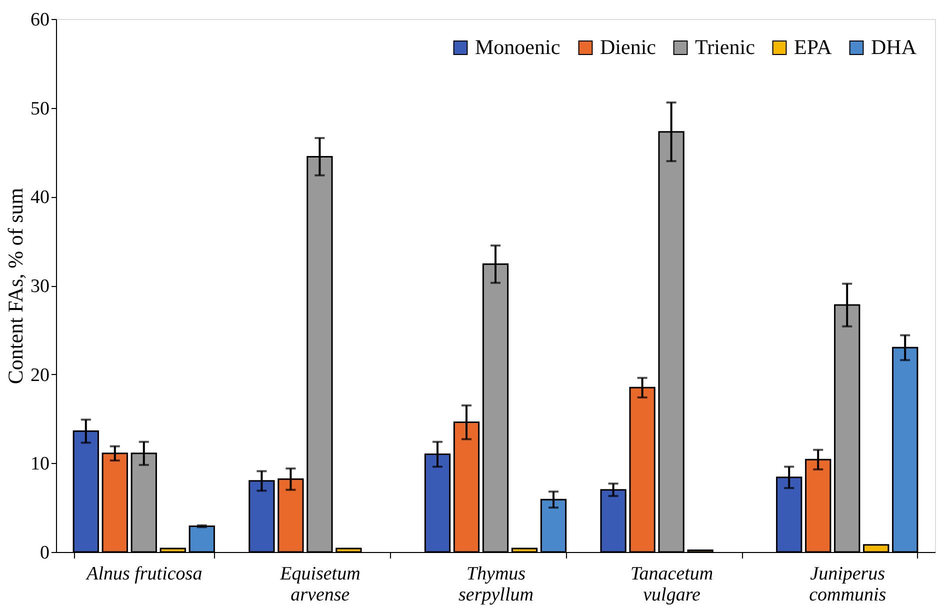 This screenshot has height=609, width=940. Describe the element at coordinates (725, 46) in the screenshot. I see `legend-label: Trienic` at that location.